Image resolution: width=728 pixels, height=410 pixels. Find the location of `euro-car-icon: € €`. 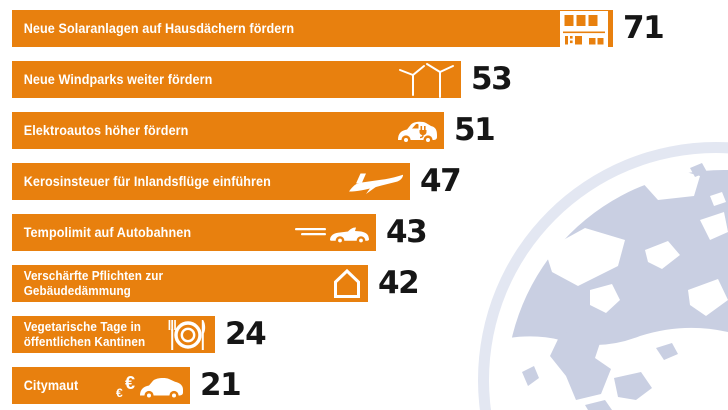

euro-car-icon: € € is located at coordinates (150, 386).